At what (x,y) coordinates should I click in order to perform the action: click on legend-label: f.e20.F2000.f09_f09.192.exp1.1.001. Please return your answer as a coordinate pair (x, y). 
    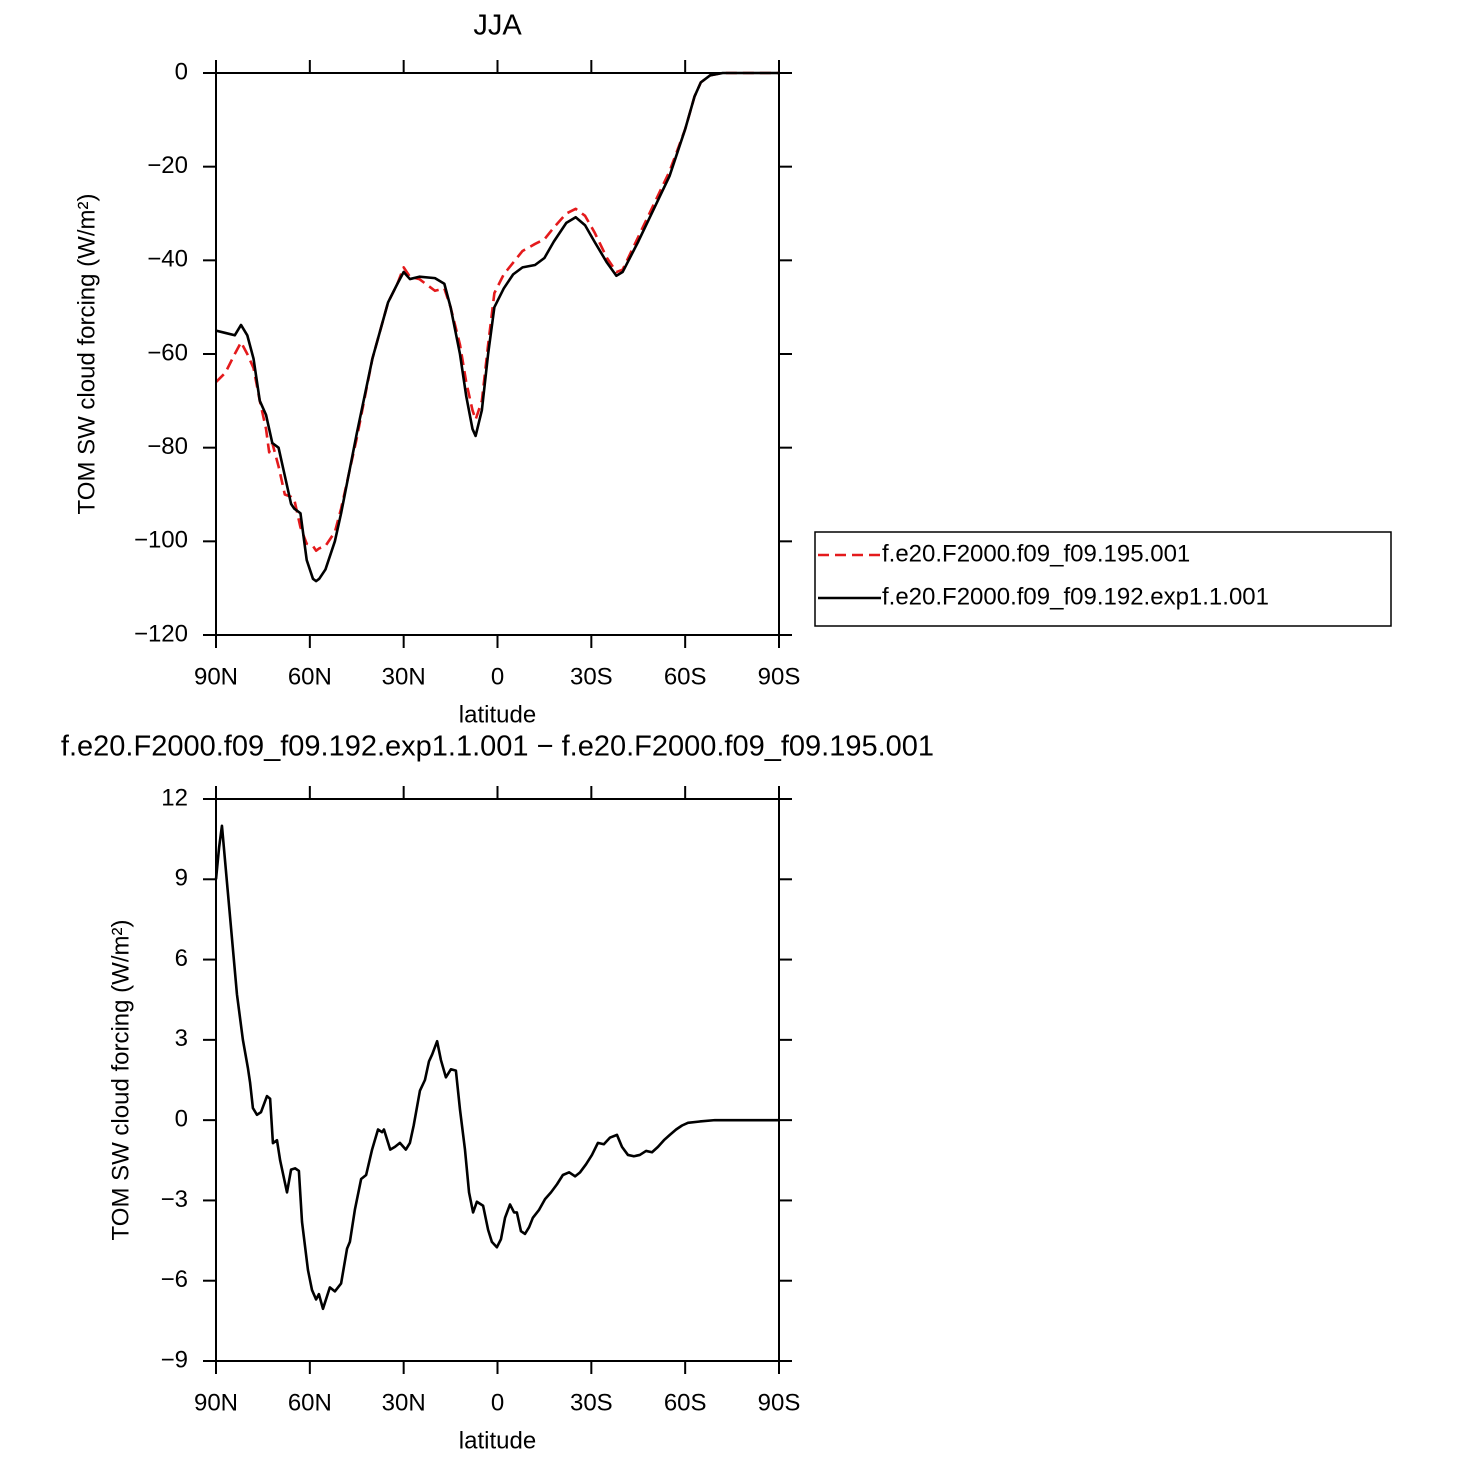
    Looking at the image, I should click on (1075, 596).